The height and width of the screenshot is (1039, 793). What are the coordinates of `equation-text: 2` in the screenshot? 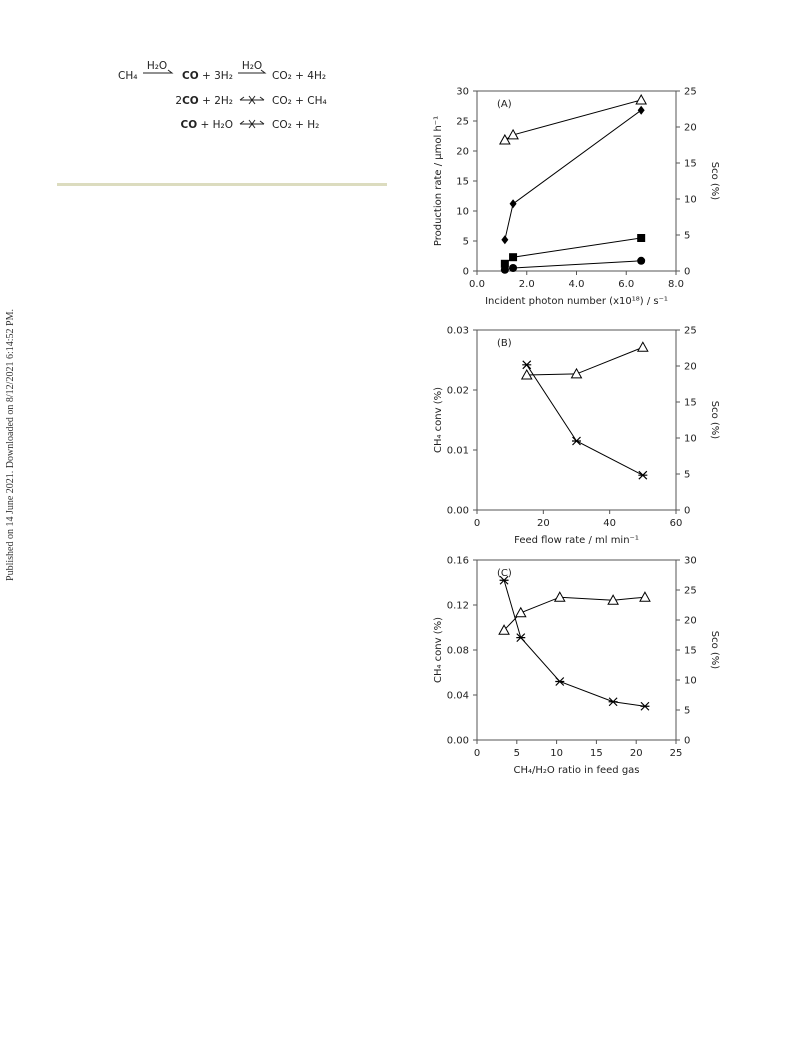 It's located at (178, 101).